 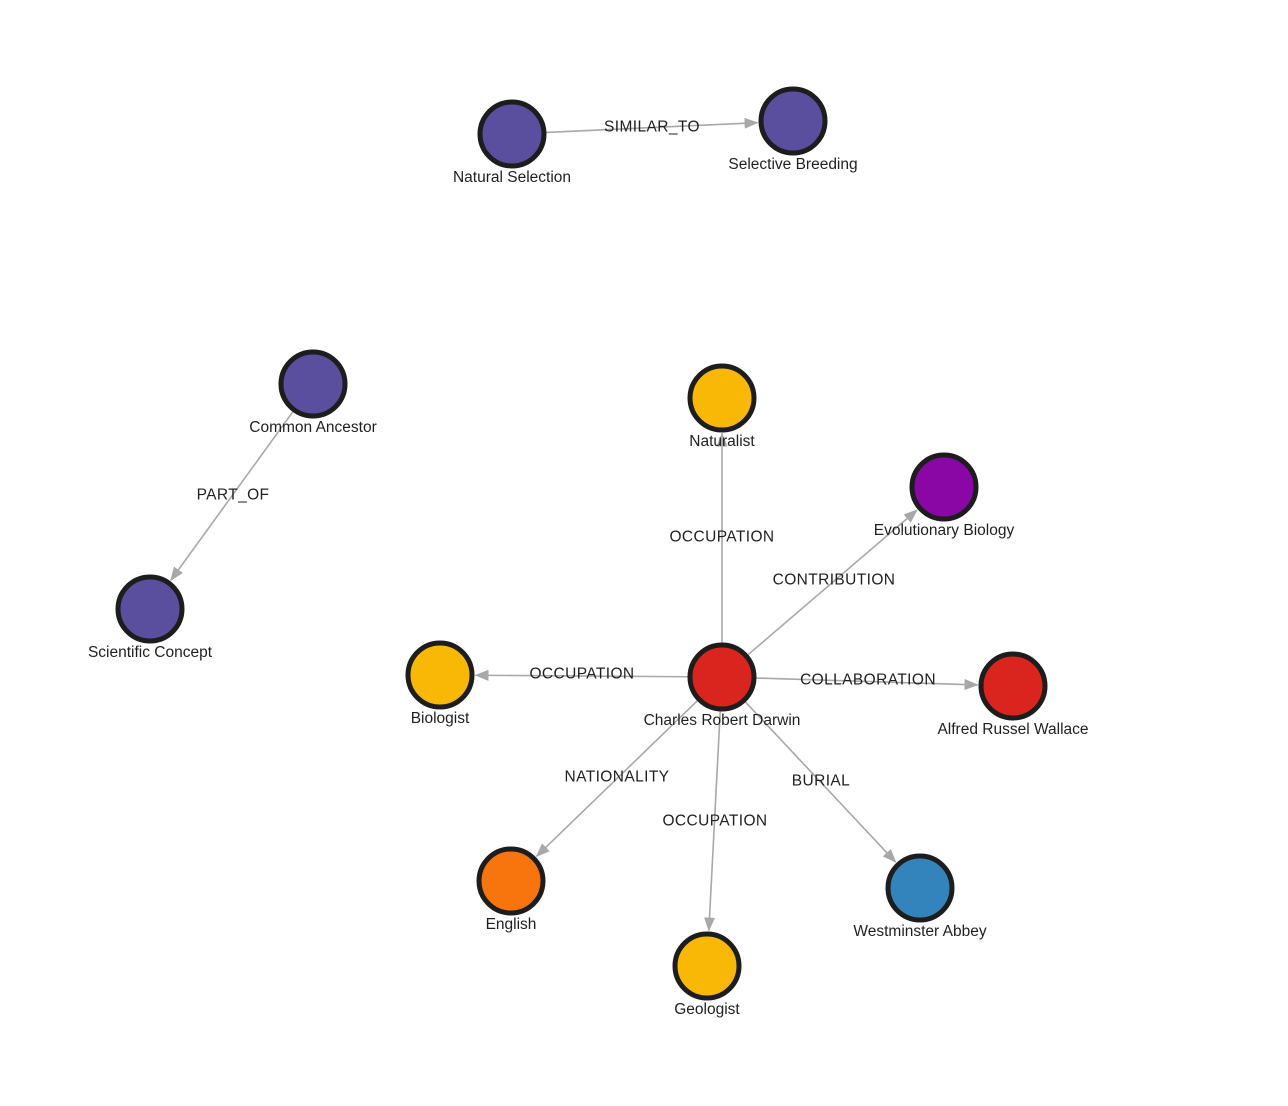 What do you see at coordinates (313, 427) in the screenshot?
I see `node-label-common-ancestor: Common Ancestor` at bounding box center [313, 427].